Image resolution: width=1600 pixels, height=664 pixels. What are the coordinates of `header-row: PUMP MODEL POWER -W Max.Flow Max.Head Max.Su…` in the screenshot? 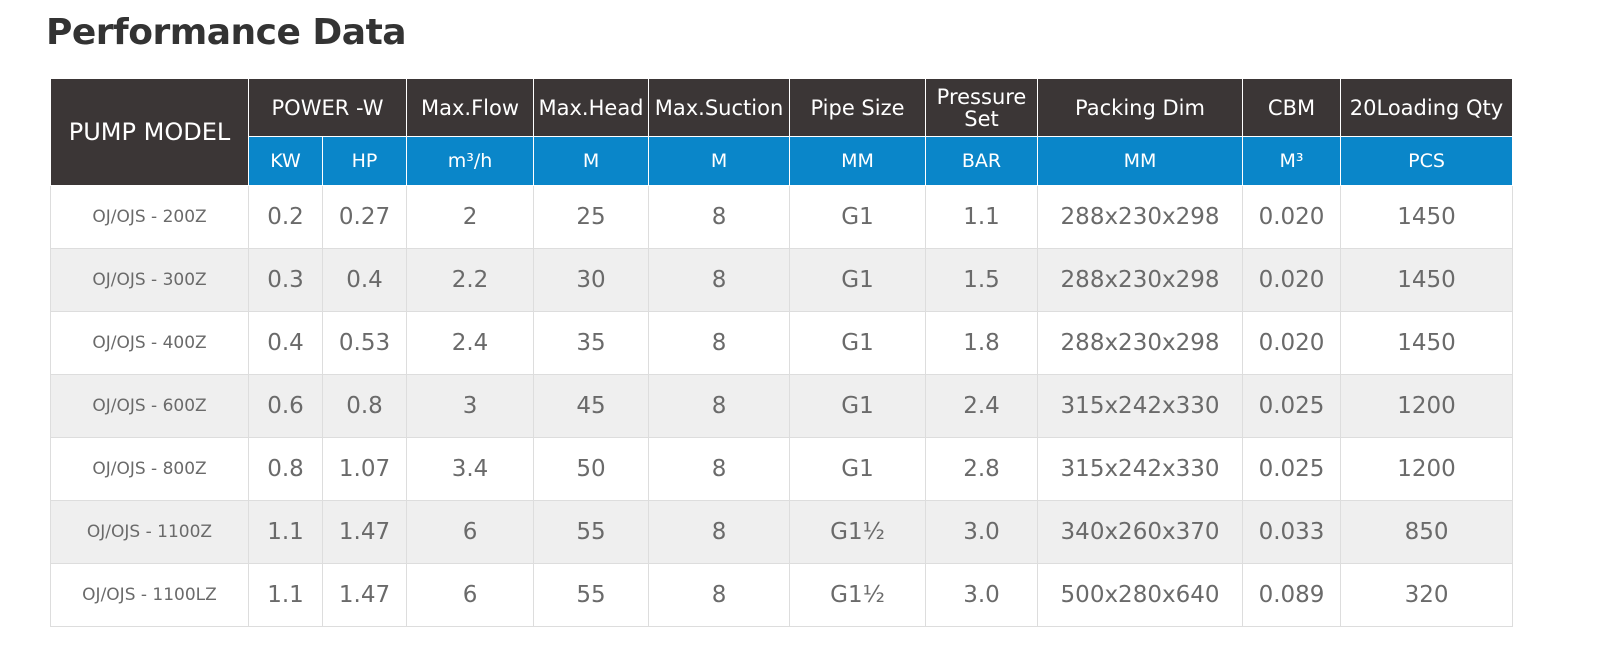 It's located at (782, 132).